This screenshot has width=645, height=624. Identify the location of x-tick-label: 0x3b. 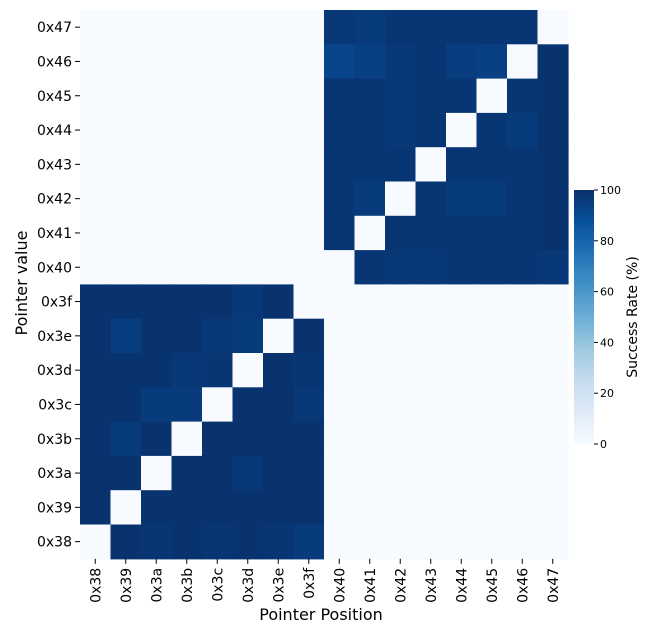
(188, 585).